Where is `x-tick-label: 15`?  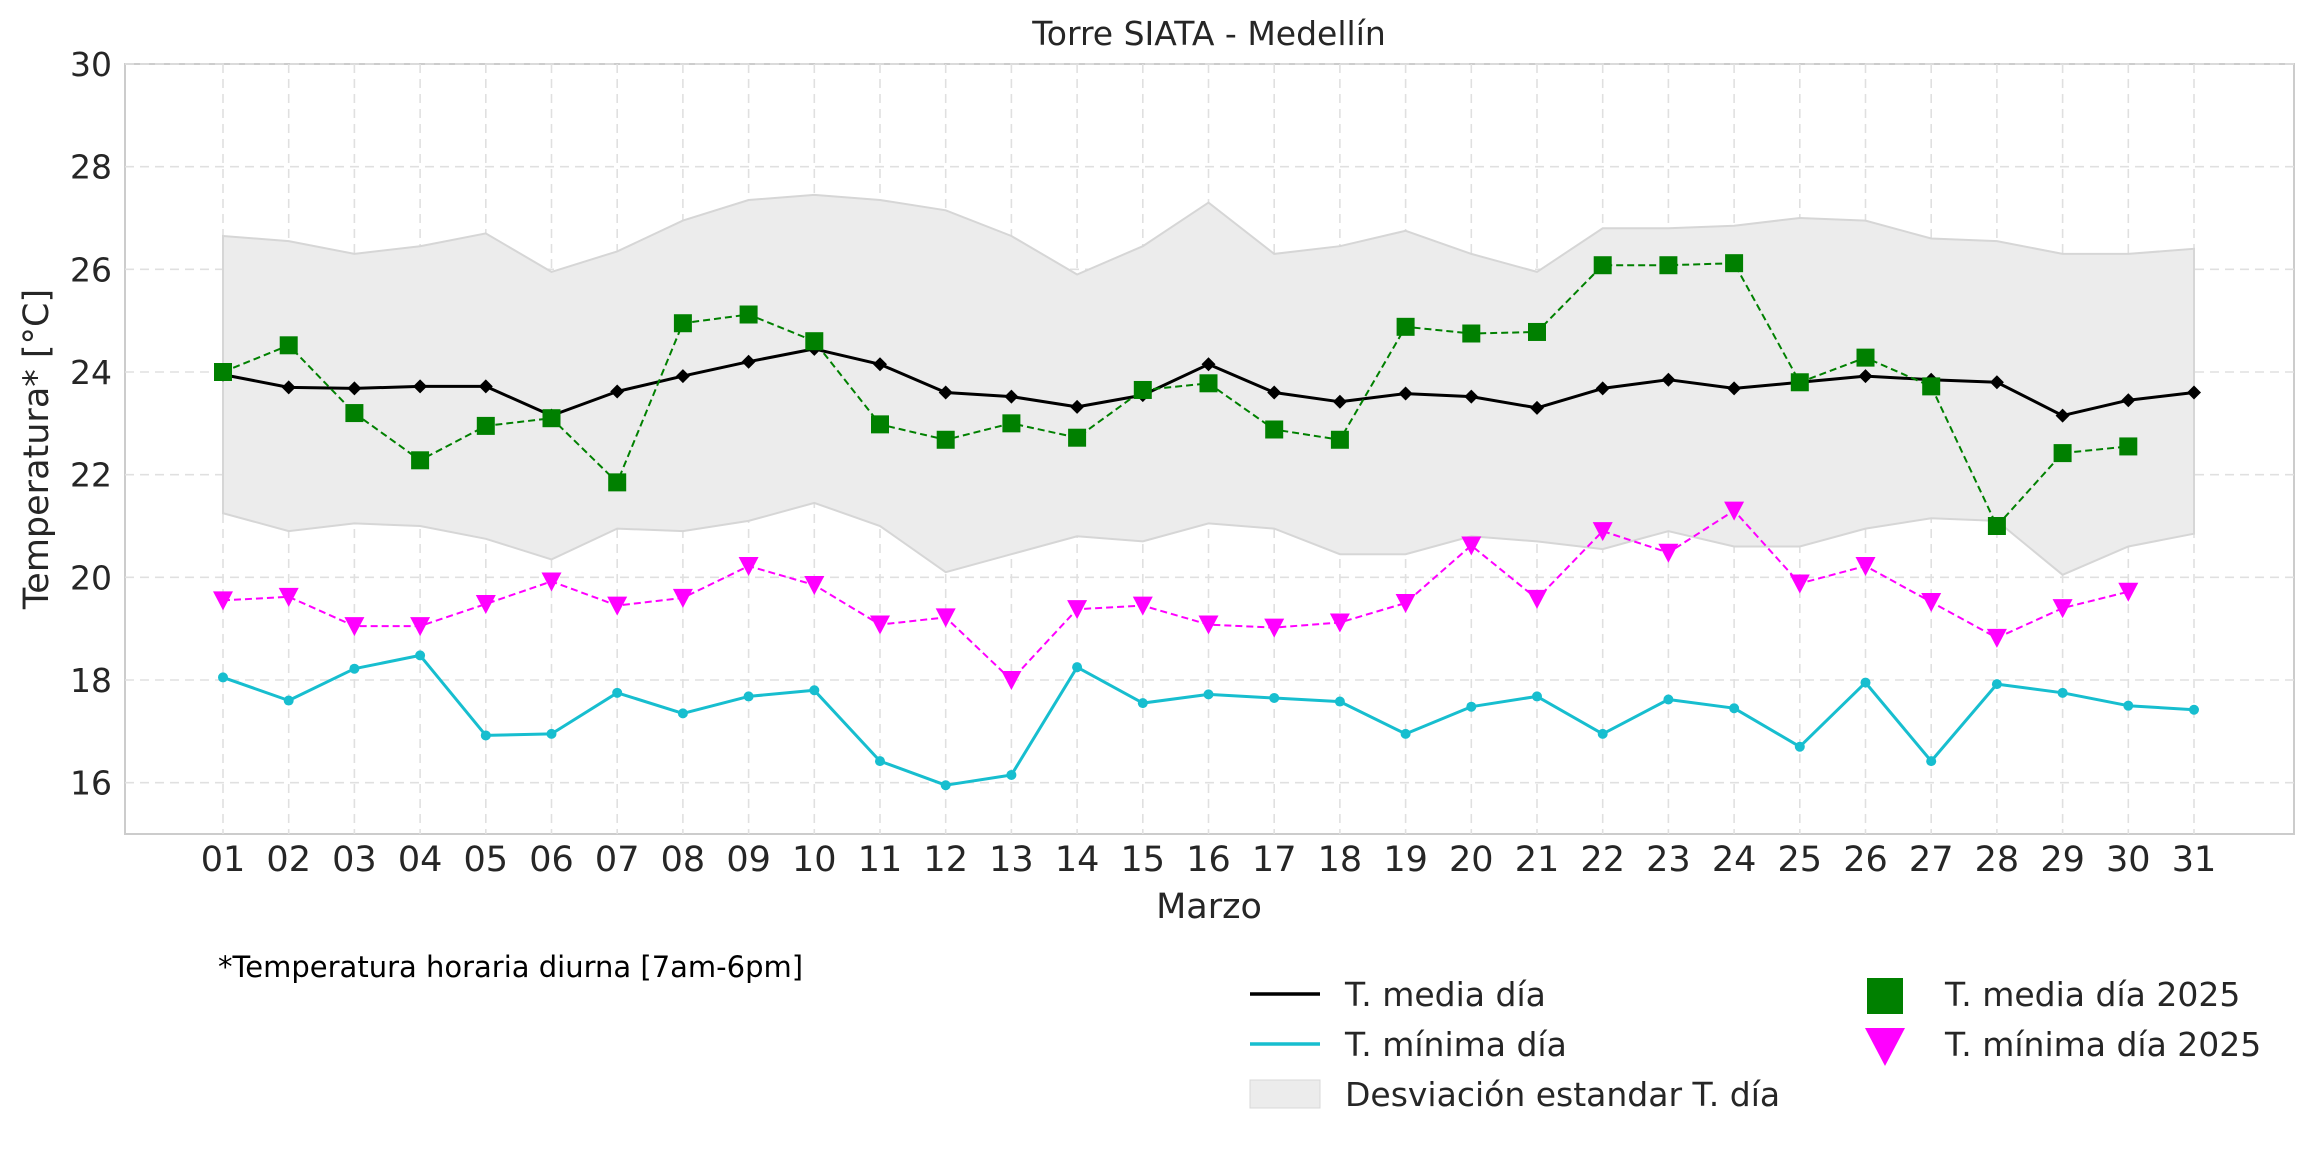 x-tick-label: 15 is located at coordinates (1143, 860).